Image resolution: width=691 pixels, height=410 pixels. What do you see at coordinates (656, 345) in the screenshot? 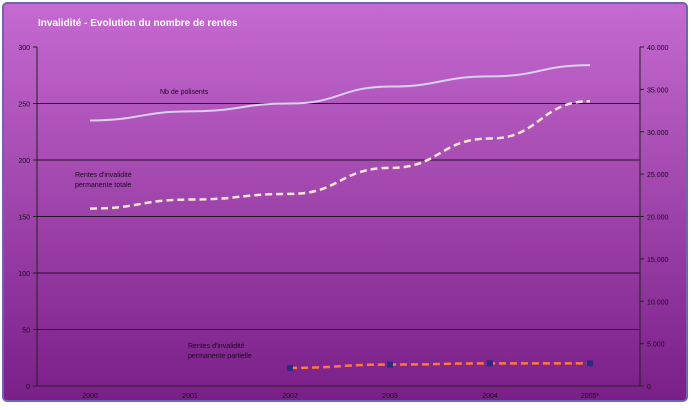
I see `right-tick-label: 5.000` at bounding box center [656, 345].